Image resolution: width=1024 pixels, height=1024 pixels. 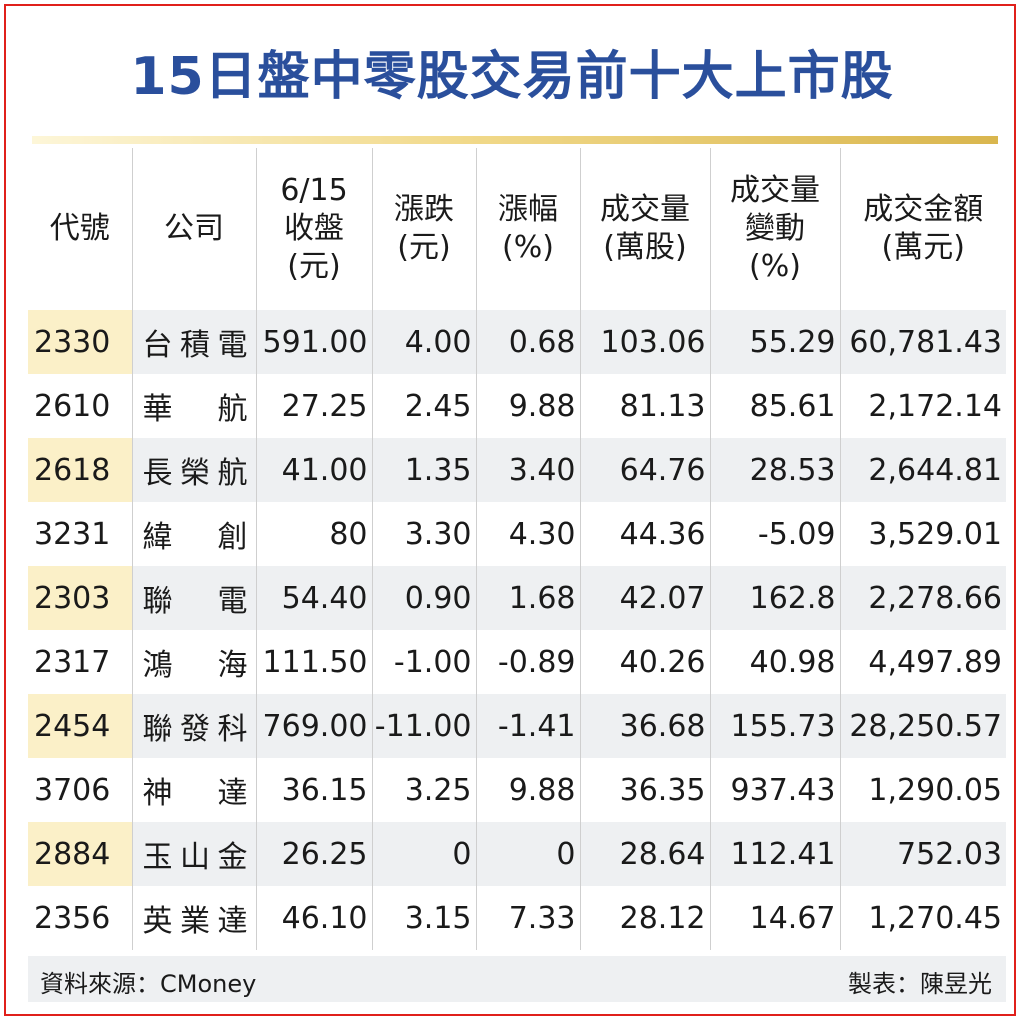 What do you see at coordinates (80, 726) in the screenshot?
I see `cell-code: 2454` at bounding box center [80, 726].